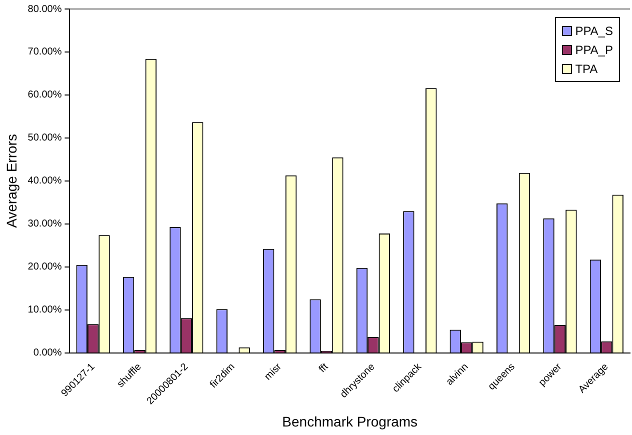  I want to click on x-axis-title: Benchmark Programs, so click(350, 421).